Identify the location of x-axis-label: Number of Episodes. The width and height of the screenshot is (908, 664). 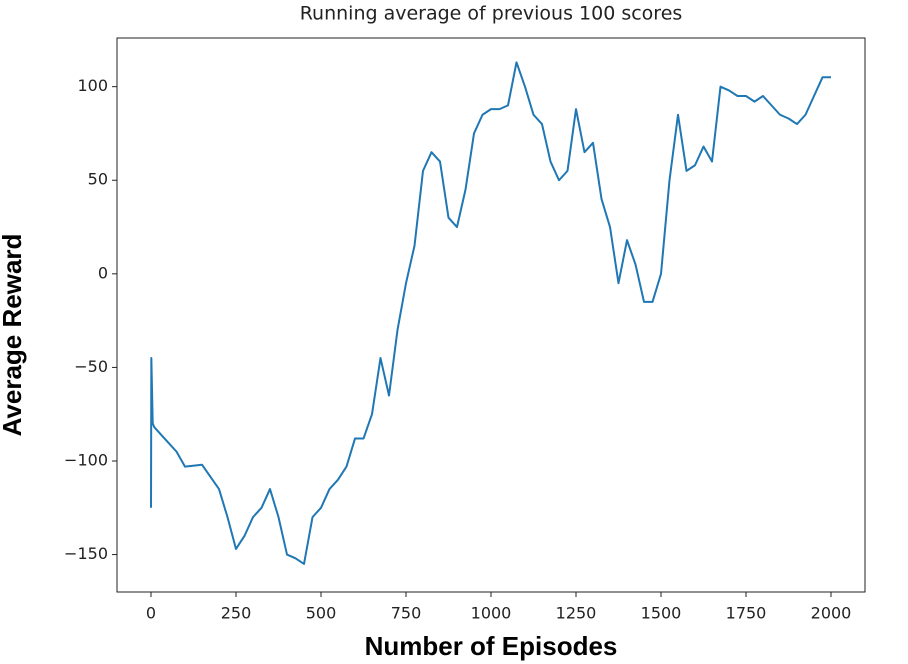
(491, 646).